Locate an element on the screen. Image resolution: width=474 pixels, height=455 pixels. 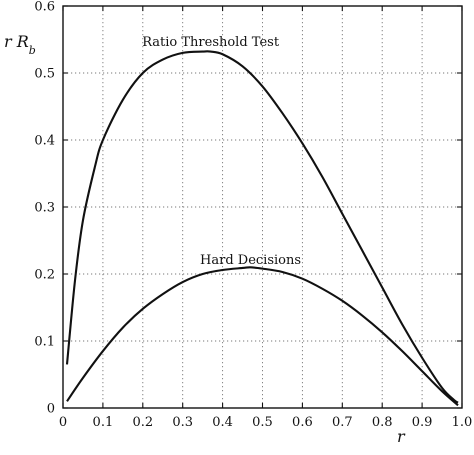
curve-label-0: Ratio Threshold Test is located at coordinates (211, 42).